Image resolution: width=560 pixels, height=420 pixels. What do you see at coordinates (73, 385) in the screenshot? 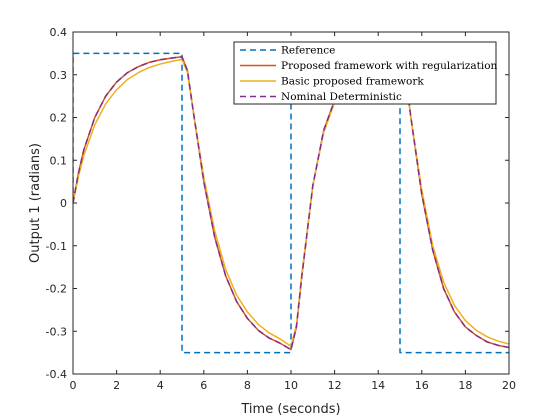
I see `x-tick-label: 0` at bounding box center [73, 385].